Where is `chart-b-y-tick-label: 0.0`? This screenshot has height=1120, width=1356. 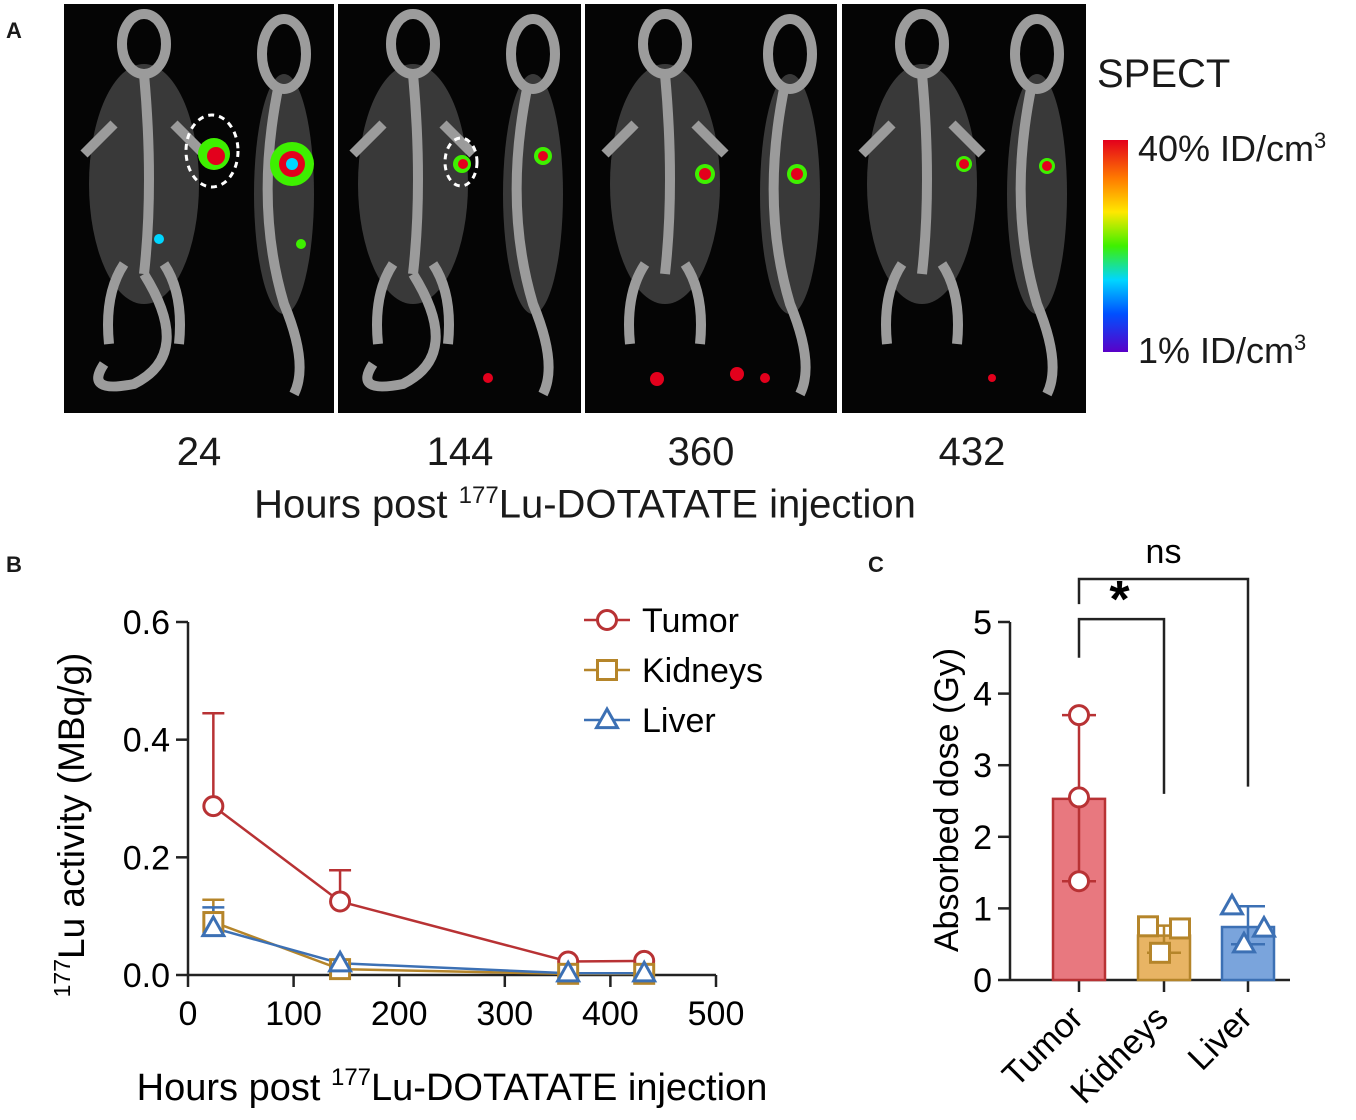 chart-b-y-tick-label: 0.0 is located at coordinates (146, 976).